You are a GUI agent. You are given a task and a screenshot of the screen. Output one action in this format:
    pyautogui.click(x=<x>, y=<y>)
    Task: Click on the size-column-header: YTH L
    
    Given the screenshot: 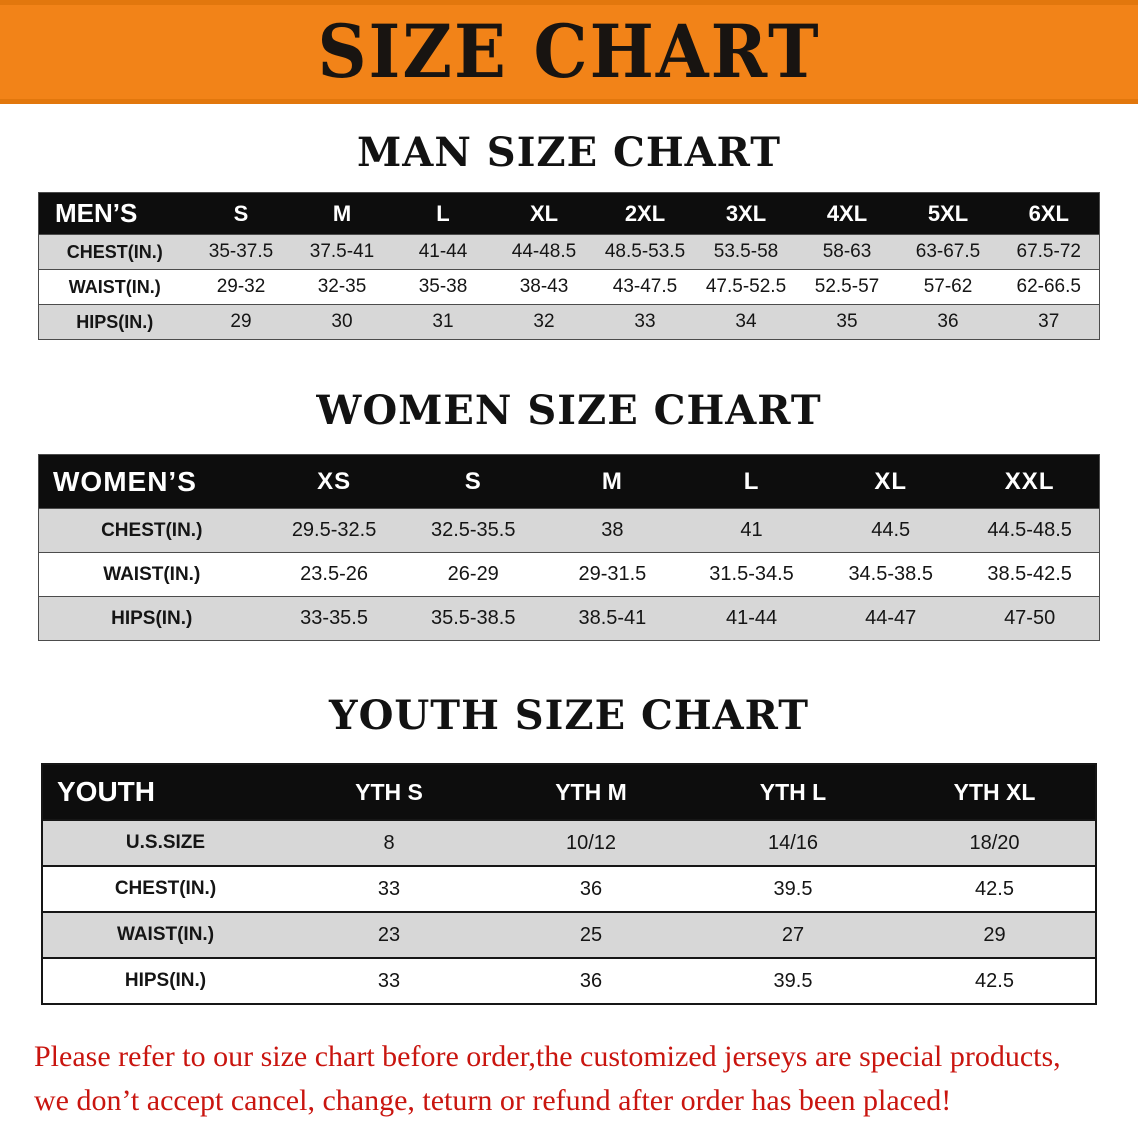 What is the action you would take?
    pyautogui.click(x=793, y=792)
    